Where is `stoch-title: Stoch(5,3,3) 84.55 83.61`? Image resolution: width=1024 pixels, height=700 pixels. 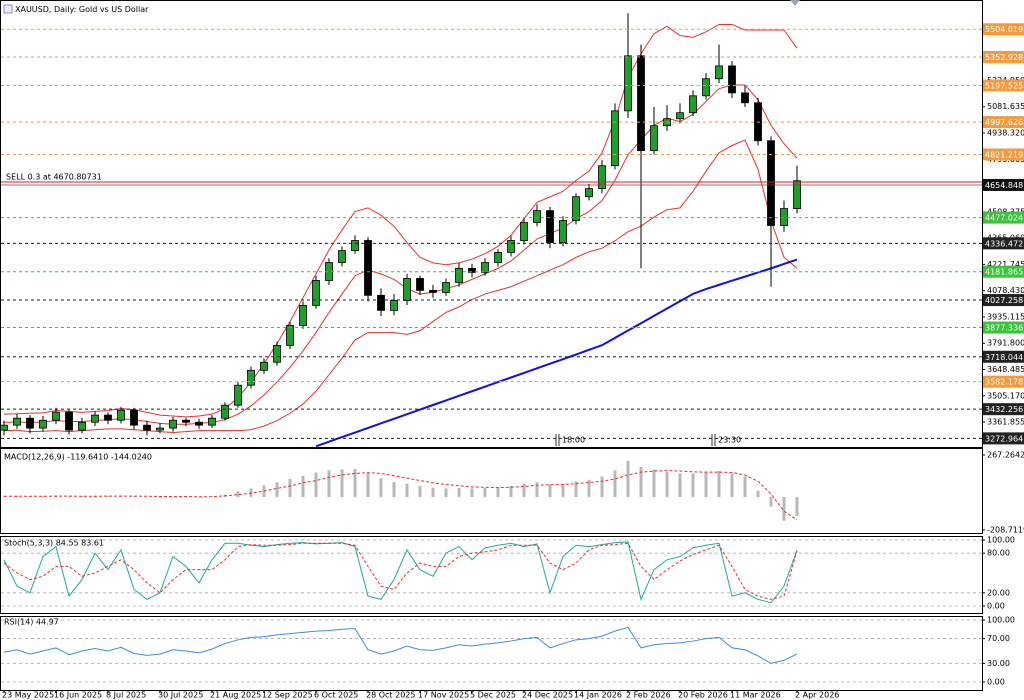
stoch-title: Stoch(5,3,3) 84.55 83.61 is located at coordinates (54, 543).